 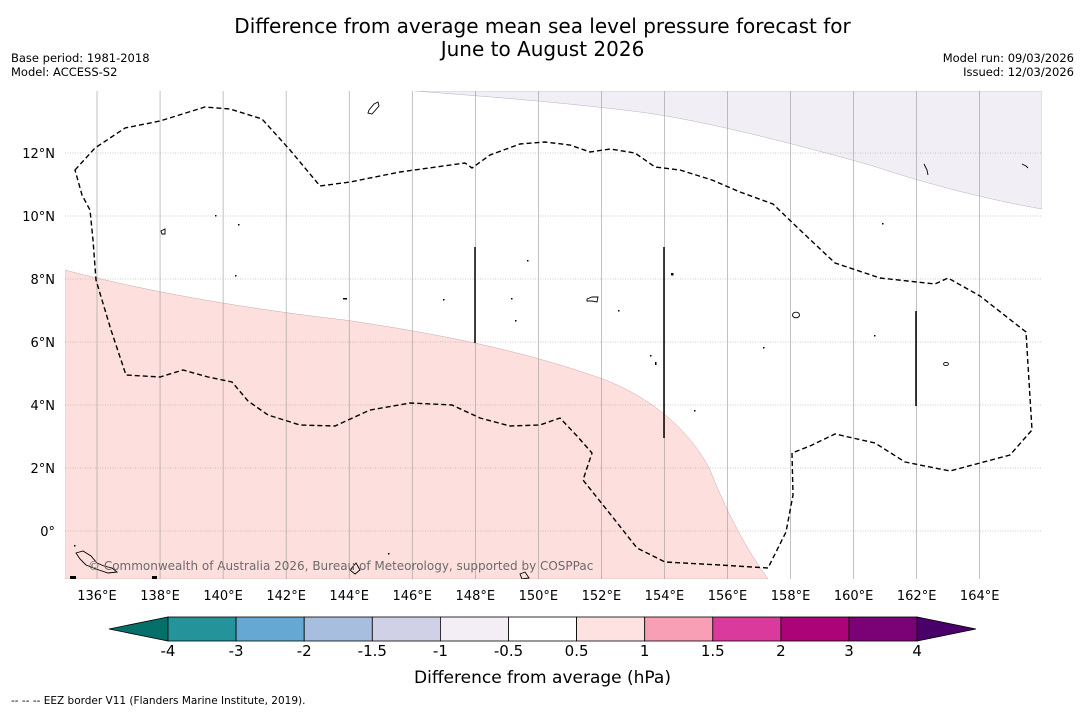 I want to click on longitude-label: 156°E, so click(x=728, y=596).